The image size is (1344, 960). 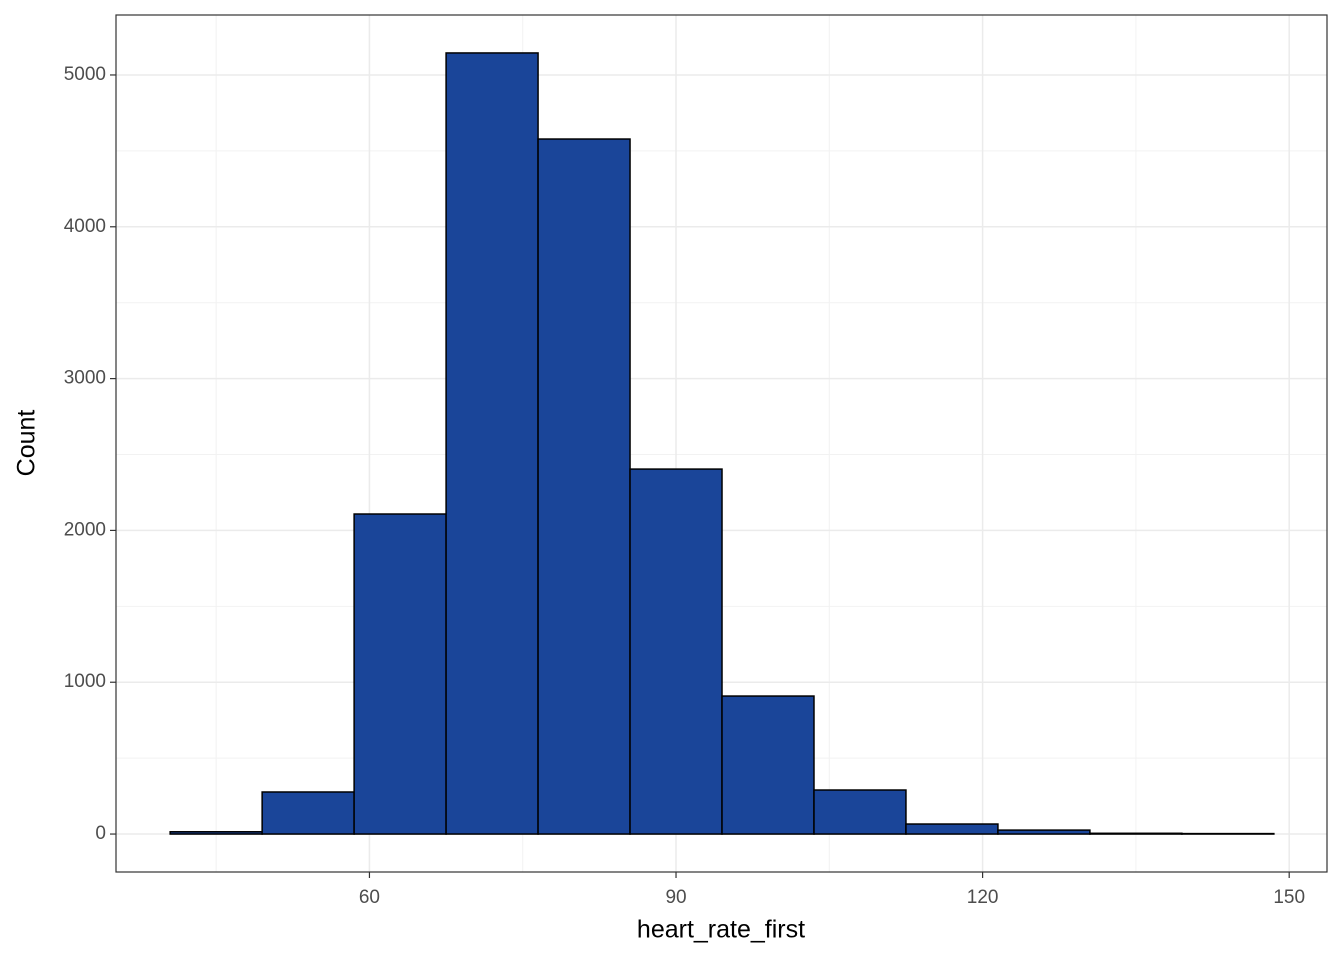 I want to click on y-tick-label: 1000, so click(x=85, y=681).